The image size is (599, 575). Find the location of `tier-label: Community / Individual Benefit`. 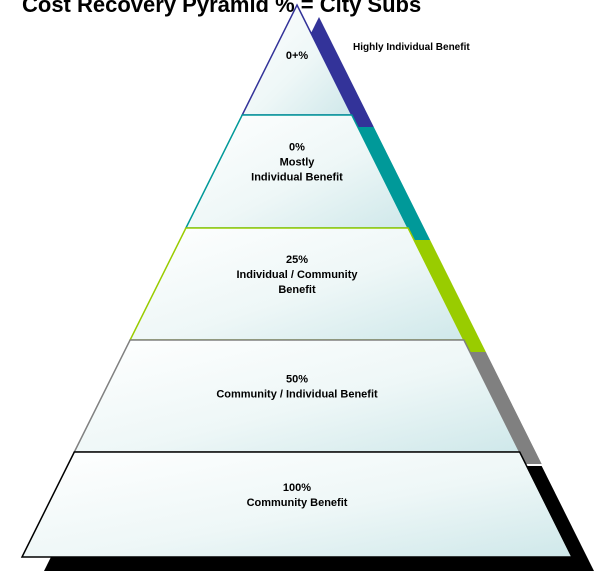

tier-label: Community / Individual Benefit is located at coordinates (297, 395).